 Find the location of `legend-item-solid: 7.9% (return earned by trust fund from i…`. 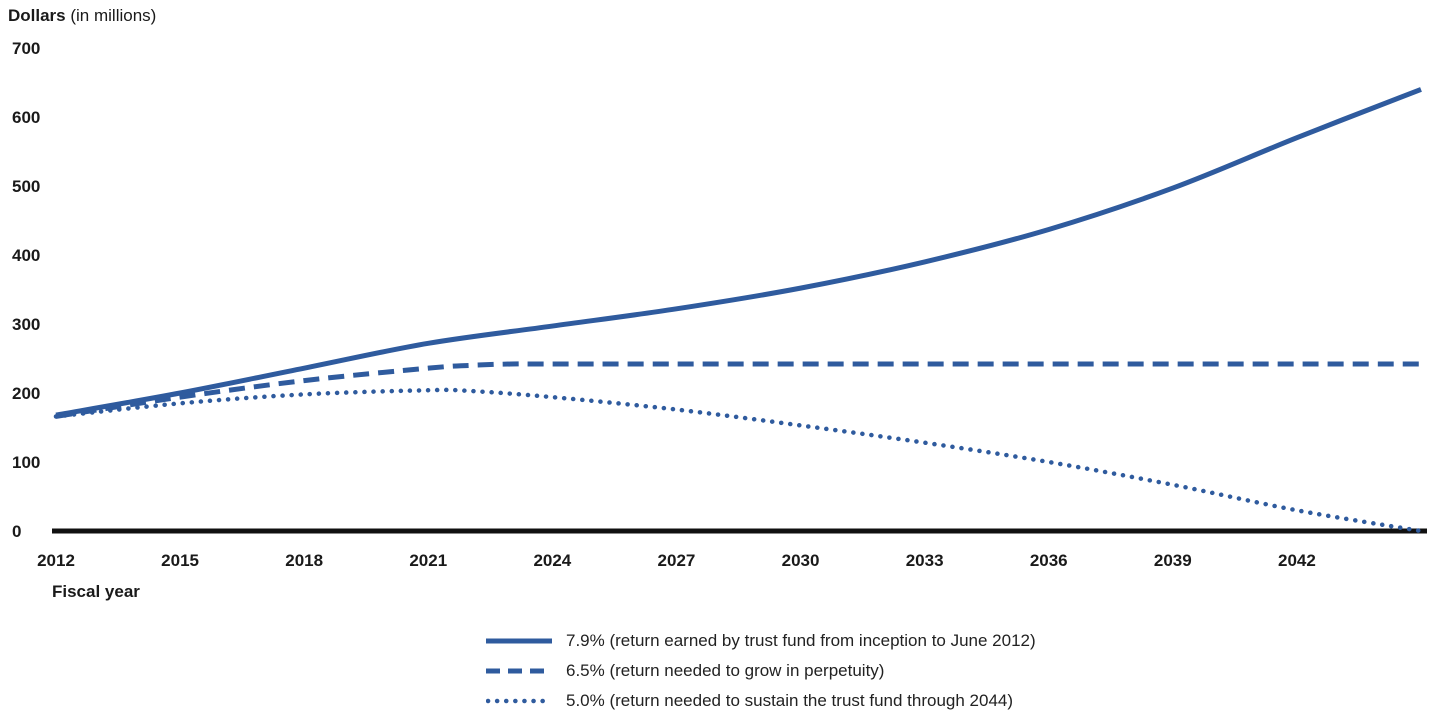

legend-item-solid: 7.9% (return earned by trust fund from i… is located at coordinates (761, 641).